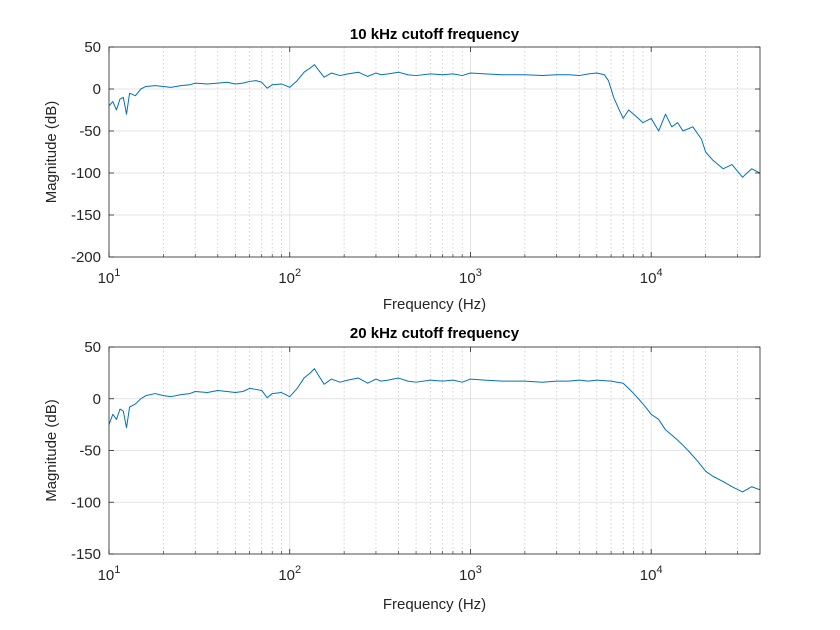 Image resolution: width=840 pixels, height=630 pixels. Describe the element at coordinates (435, 333) in the screenshot. I see `chart-title: 20 kHz cutoff frequency` at that location.